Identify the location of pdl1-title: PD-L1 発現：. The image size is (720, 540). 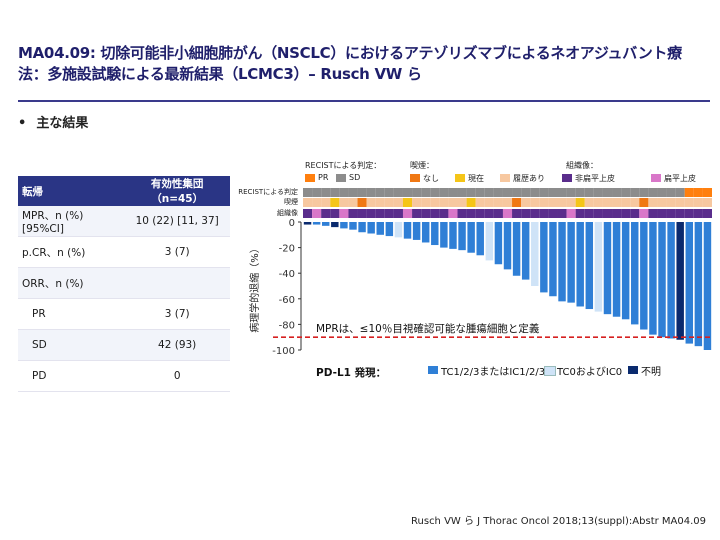
(351, 373).